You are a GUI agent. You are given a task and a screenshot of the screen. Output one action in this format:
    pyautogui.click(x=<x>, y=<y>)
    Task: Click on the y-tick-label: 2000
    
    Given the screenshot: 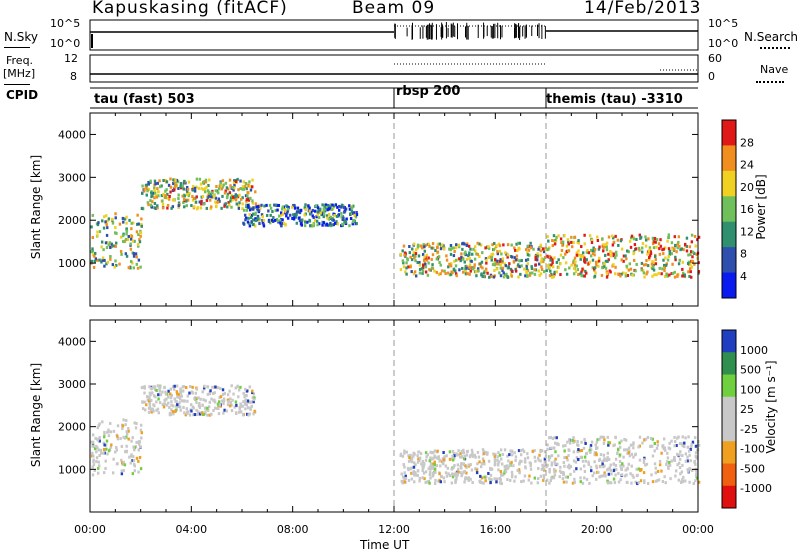 What is the action you would take?
    pyautogui.click(x=72, y=427)
    